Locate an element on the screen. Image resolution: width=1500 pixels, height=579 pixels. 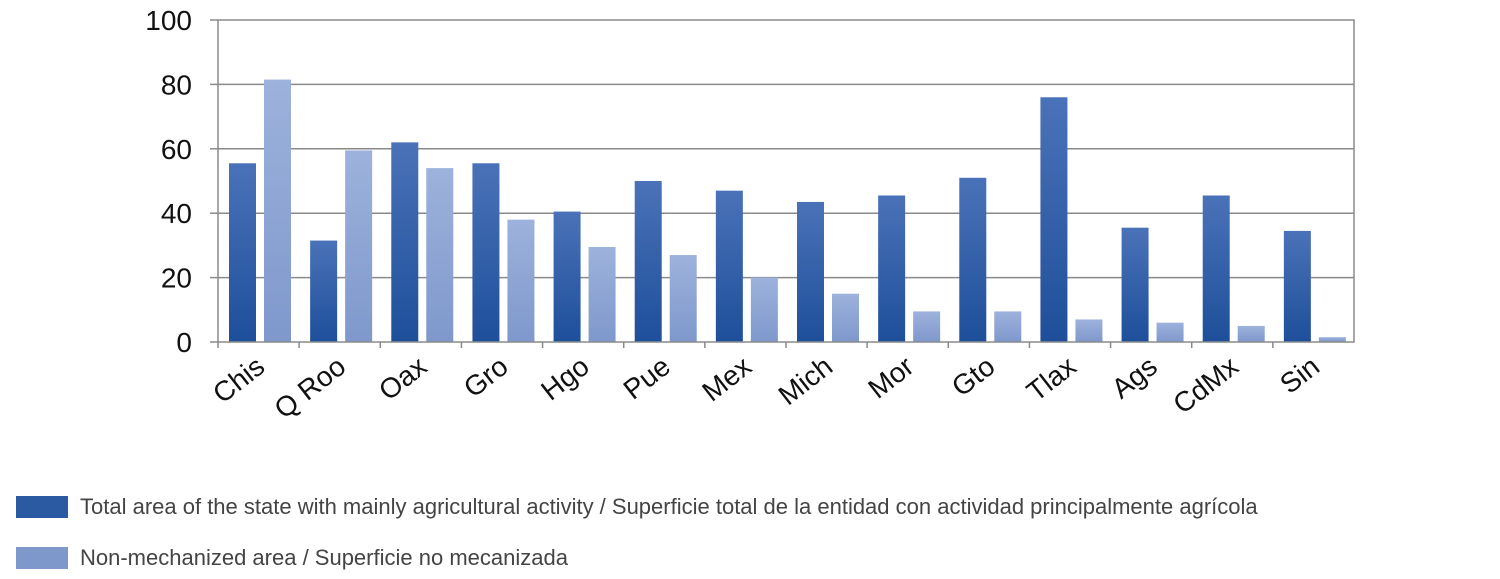
y-tick-label: 80 is located at coordinates (176, 84).